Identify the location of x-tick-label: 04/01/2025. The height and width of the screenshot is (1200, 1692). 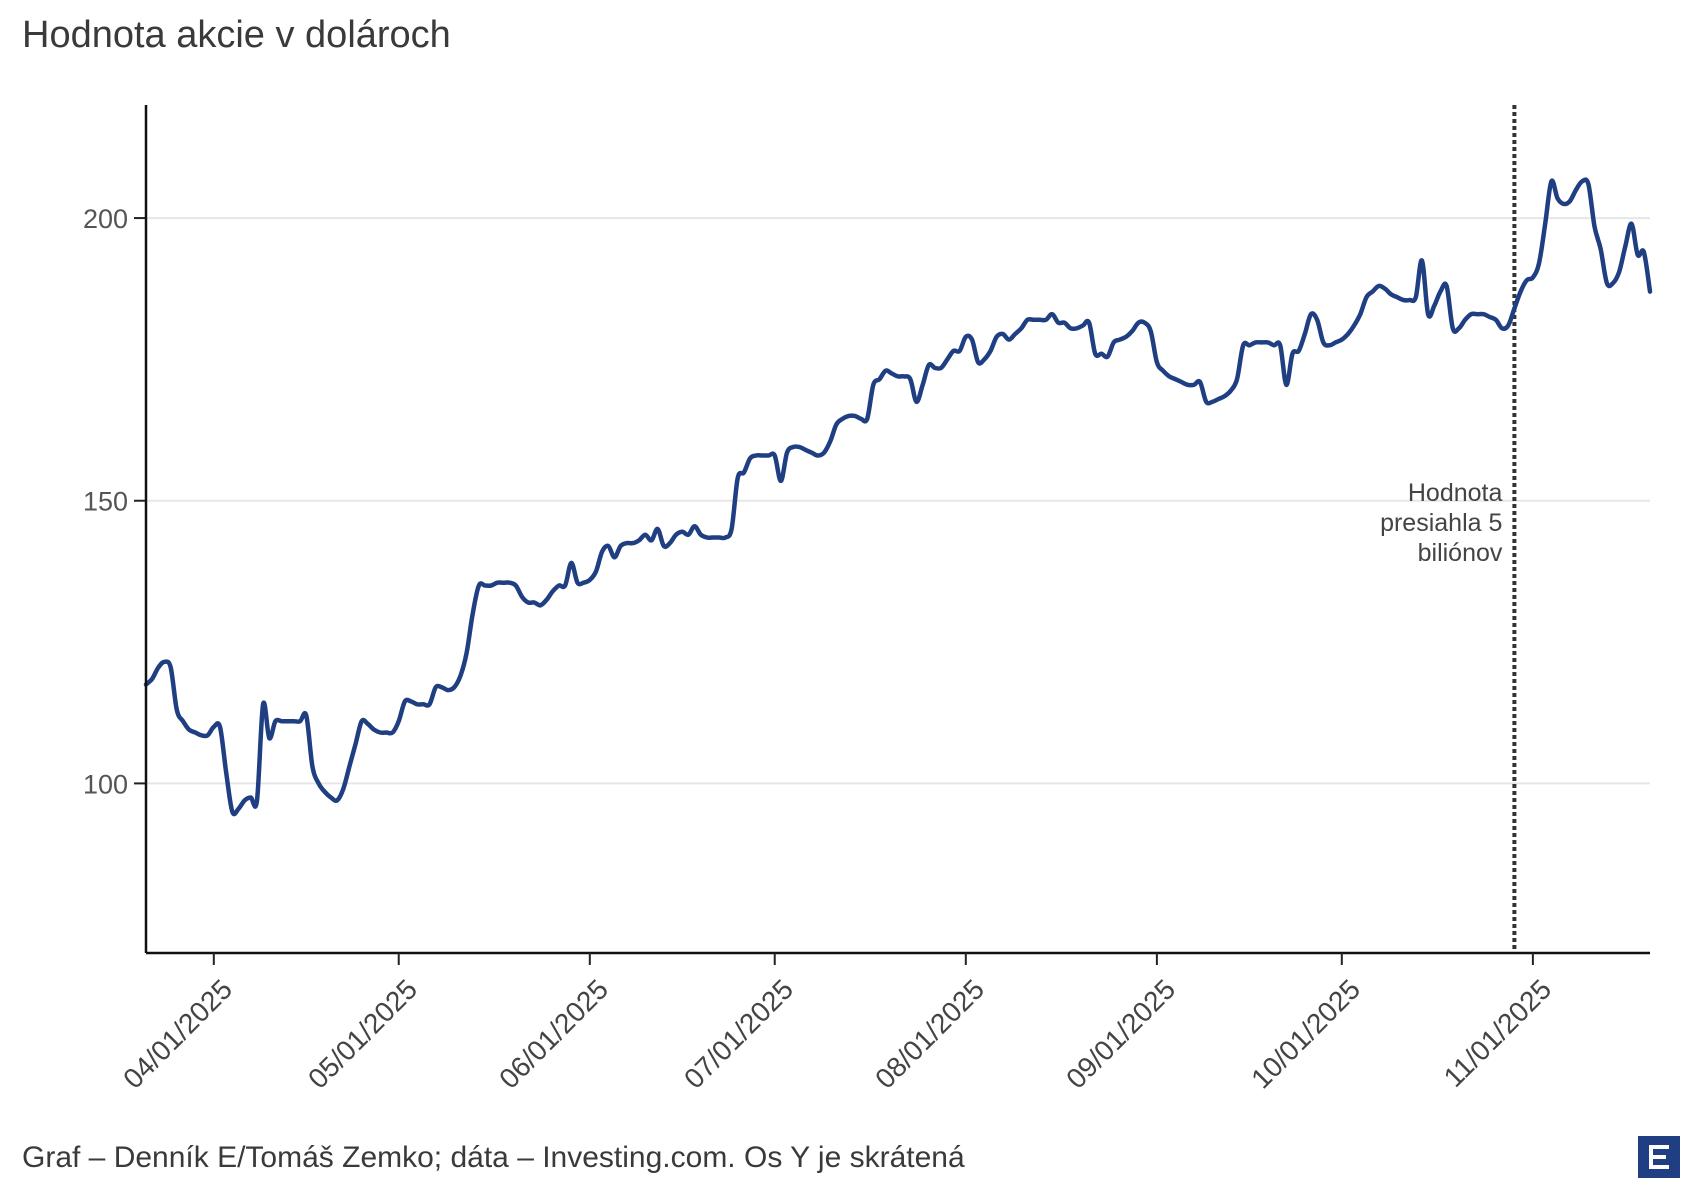
(177, 1033).